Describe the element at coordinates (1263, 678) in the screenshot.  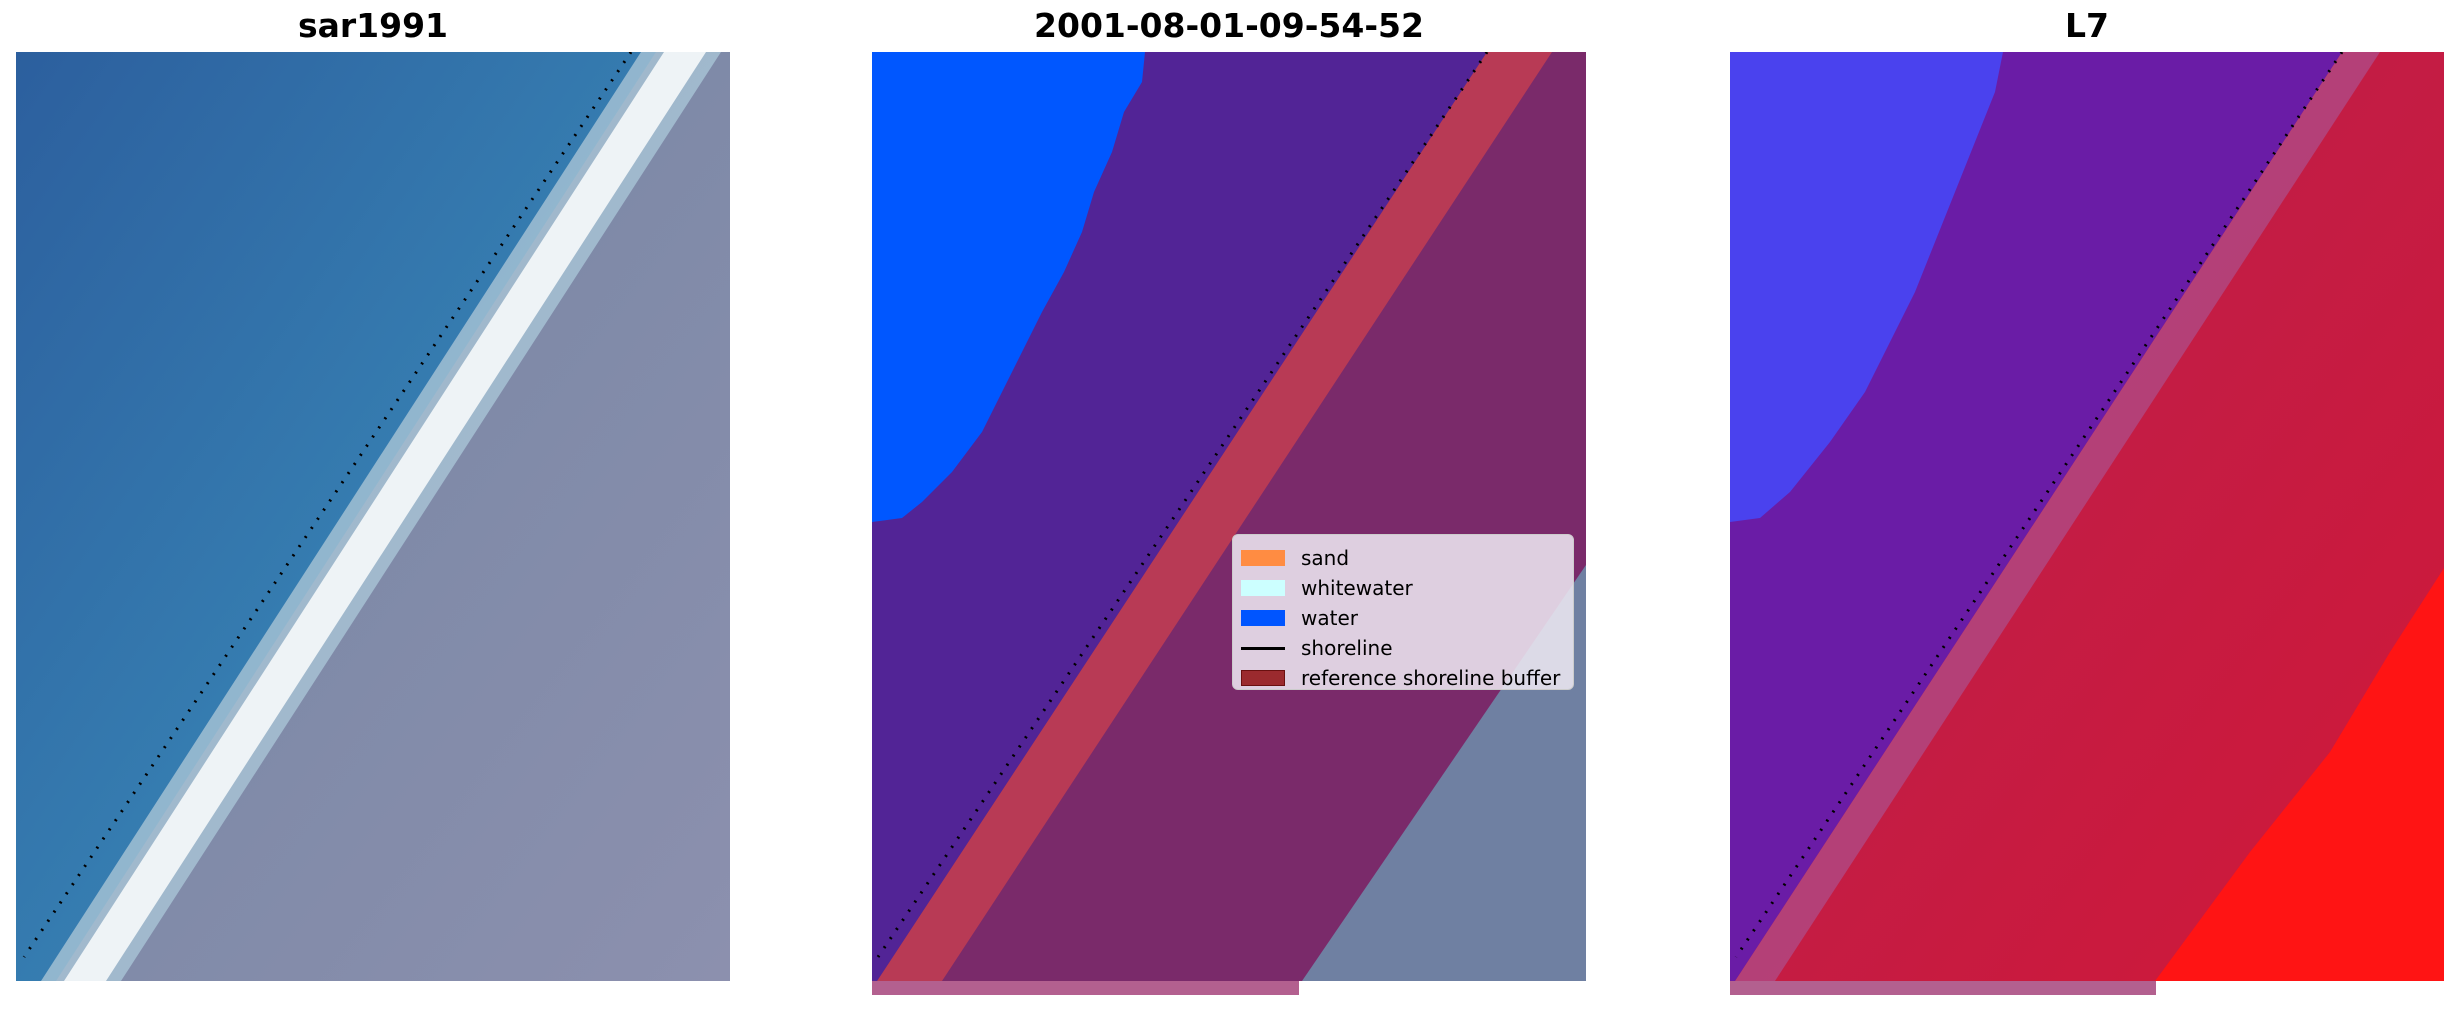
I see `buffer-swatch` at that location.